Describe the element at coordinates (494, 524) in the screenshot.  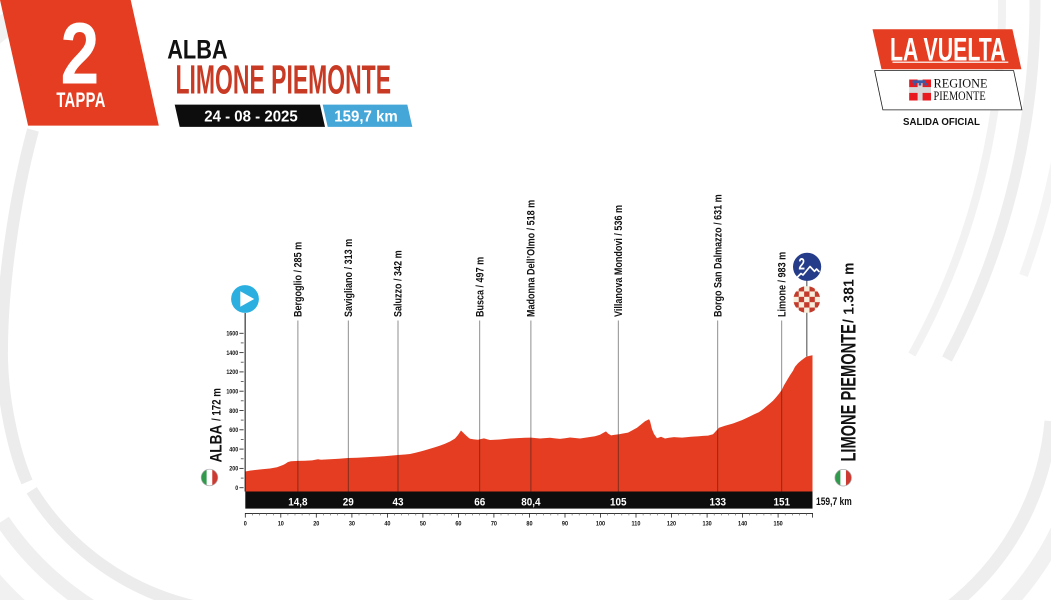
I see `svg-text: 70` at that location.